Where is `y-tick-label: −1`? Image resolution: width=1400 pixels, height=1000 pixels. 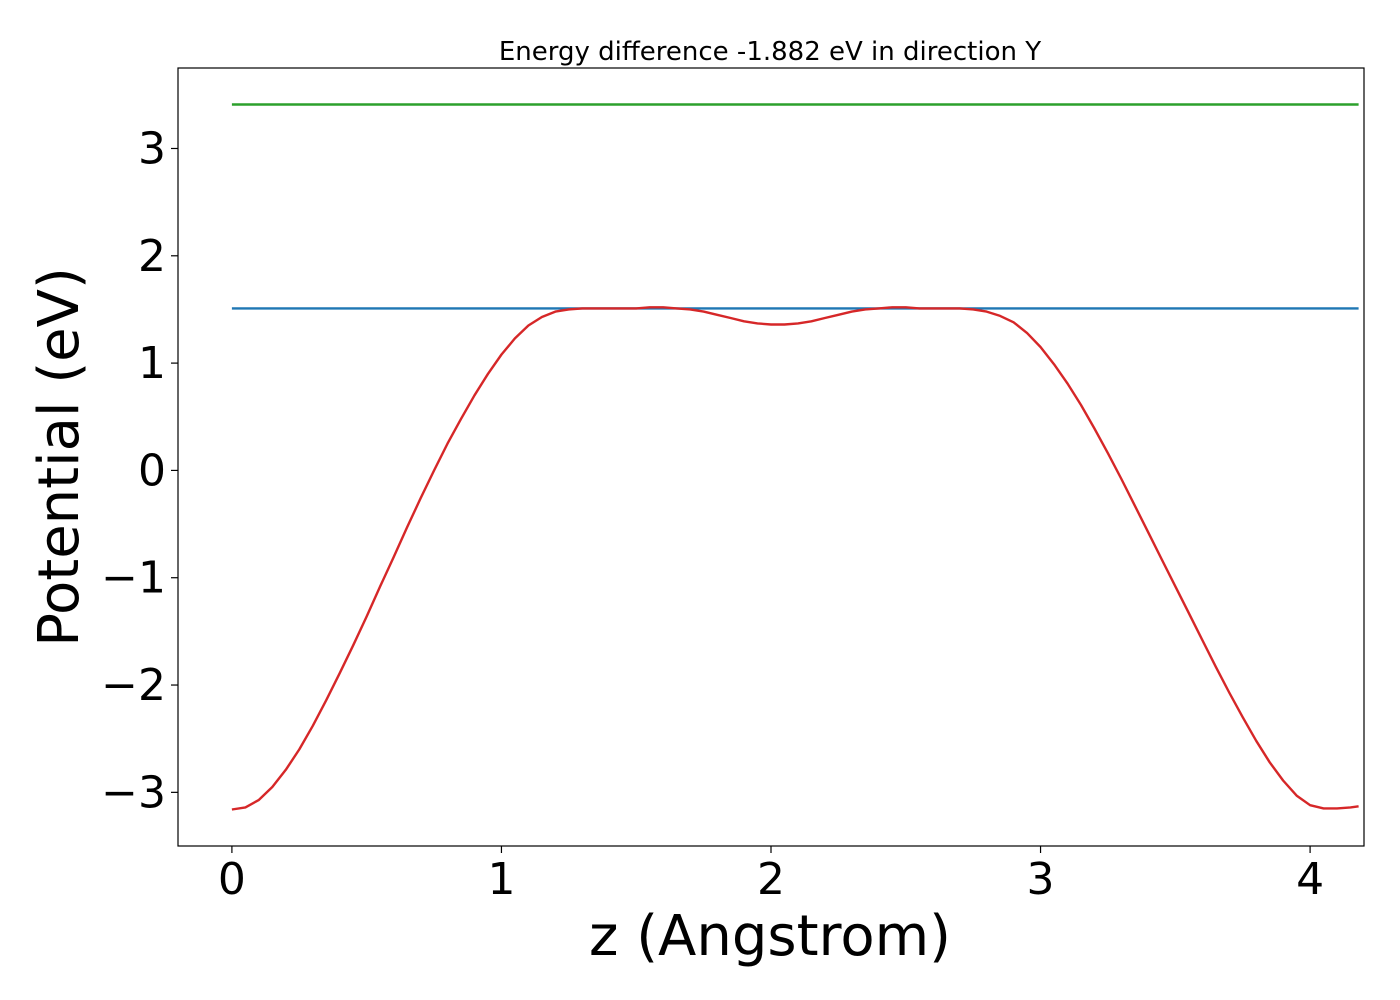 y-tick-label: −1 is located at coordinates (133, 578).